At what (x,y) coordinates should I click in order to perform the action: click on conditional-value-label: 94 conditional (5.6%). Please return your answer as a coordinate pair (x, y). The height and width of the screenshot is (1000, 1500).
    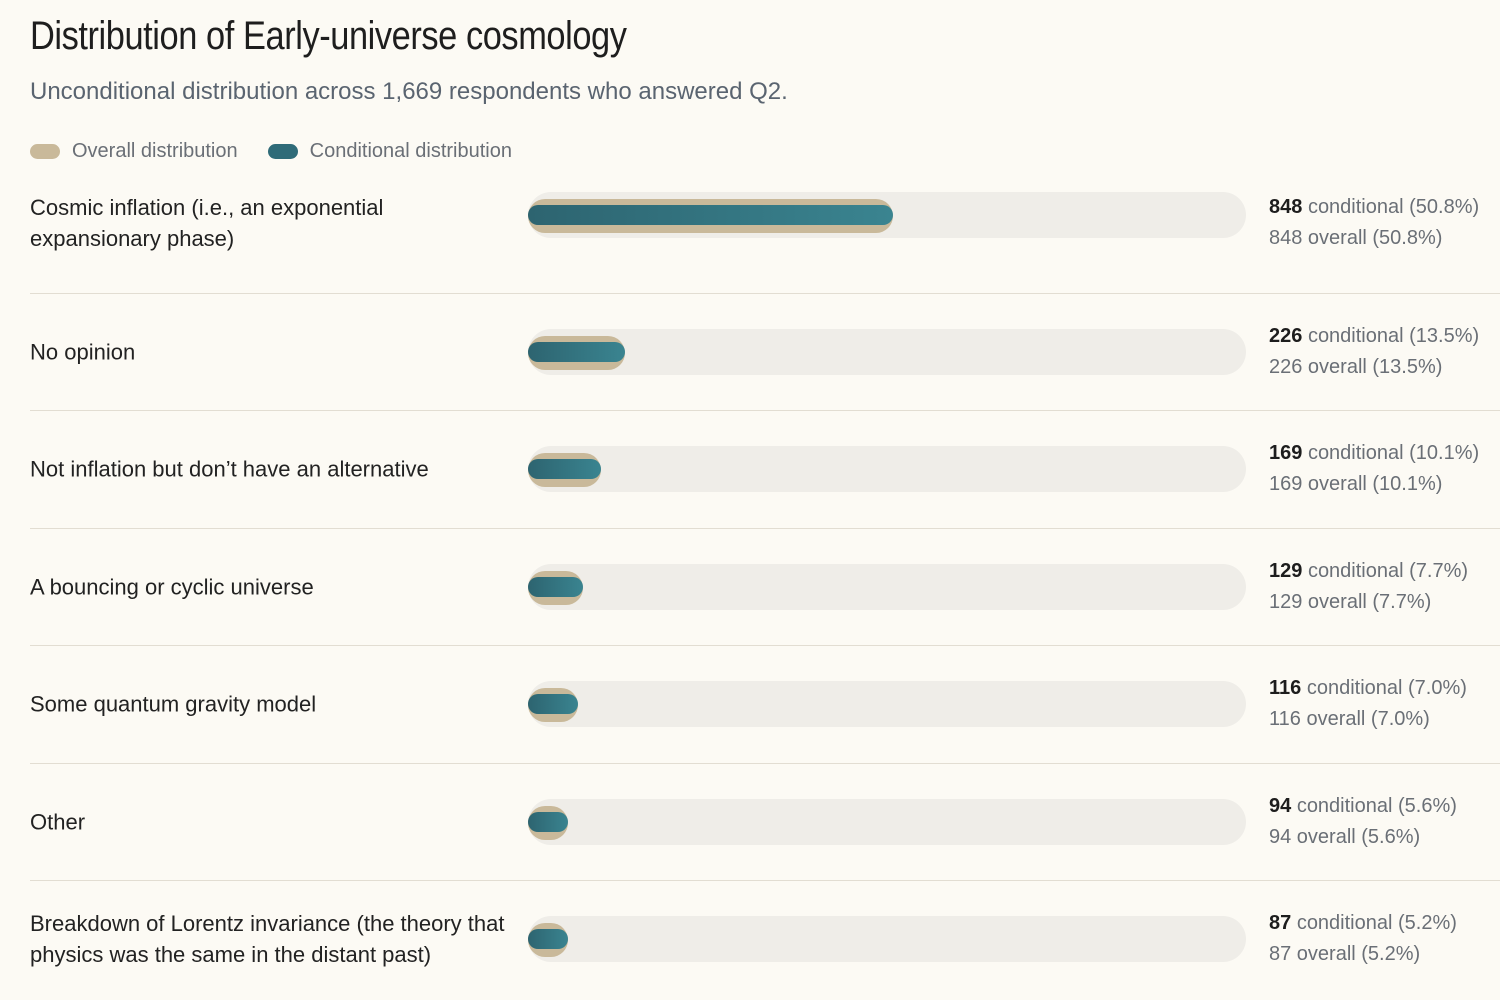
    Looking at the image, I should click on (1363, 806).